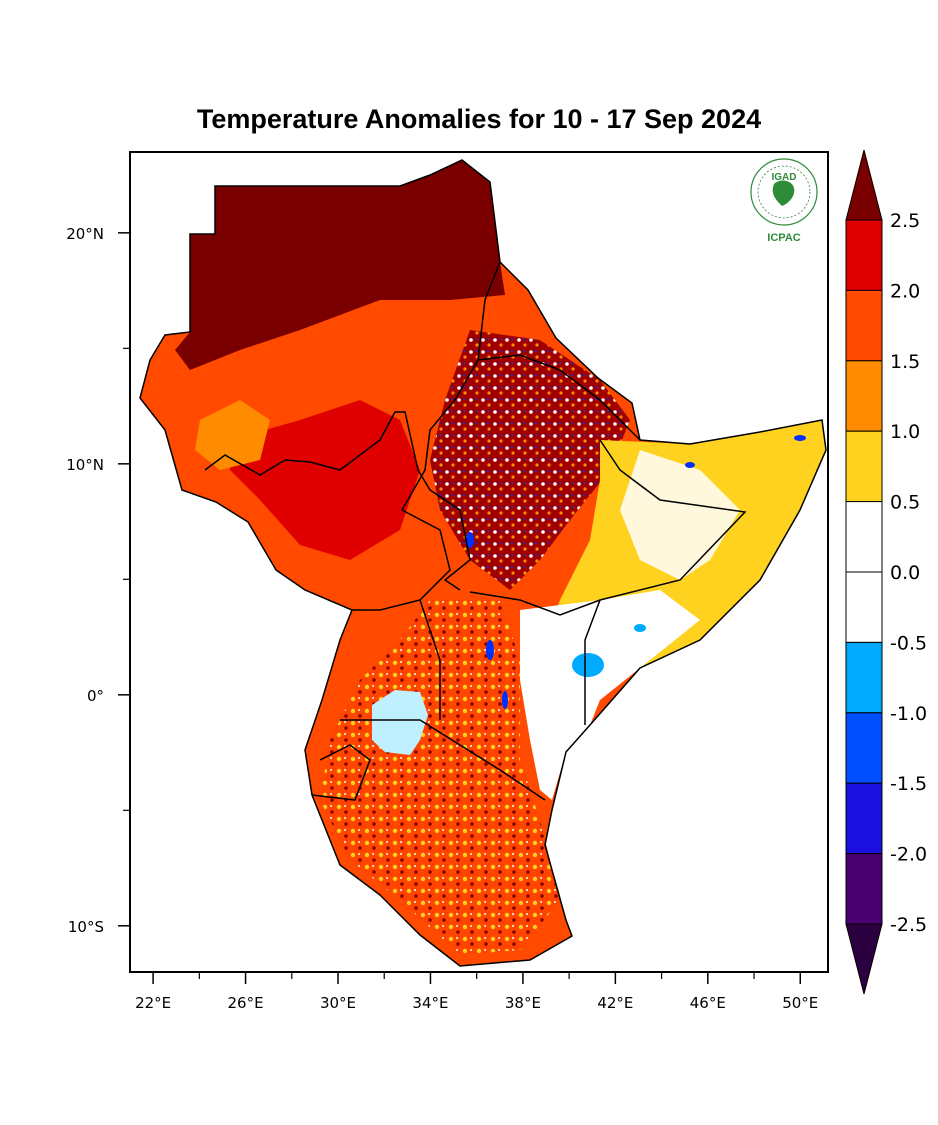  What do you see at coordinates (905, 503) in the screenshot?
I see `colorbar-label: 0.5` at bounding box center [905, 503].